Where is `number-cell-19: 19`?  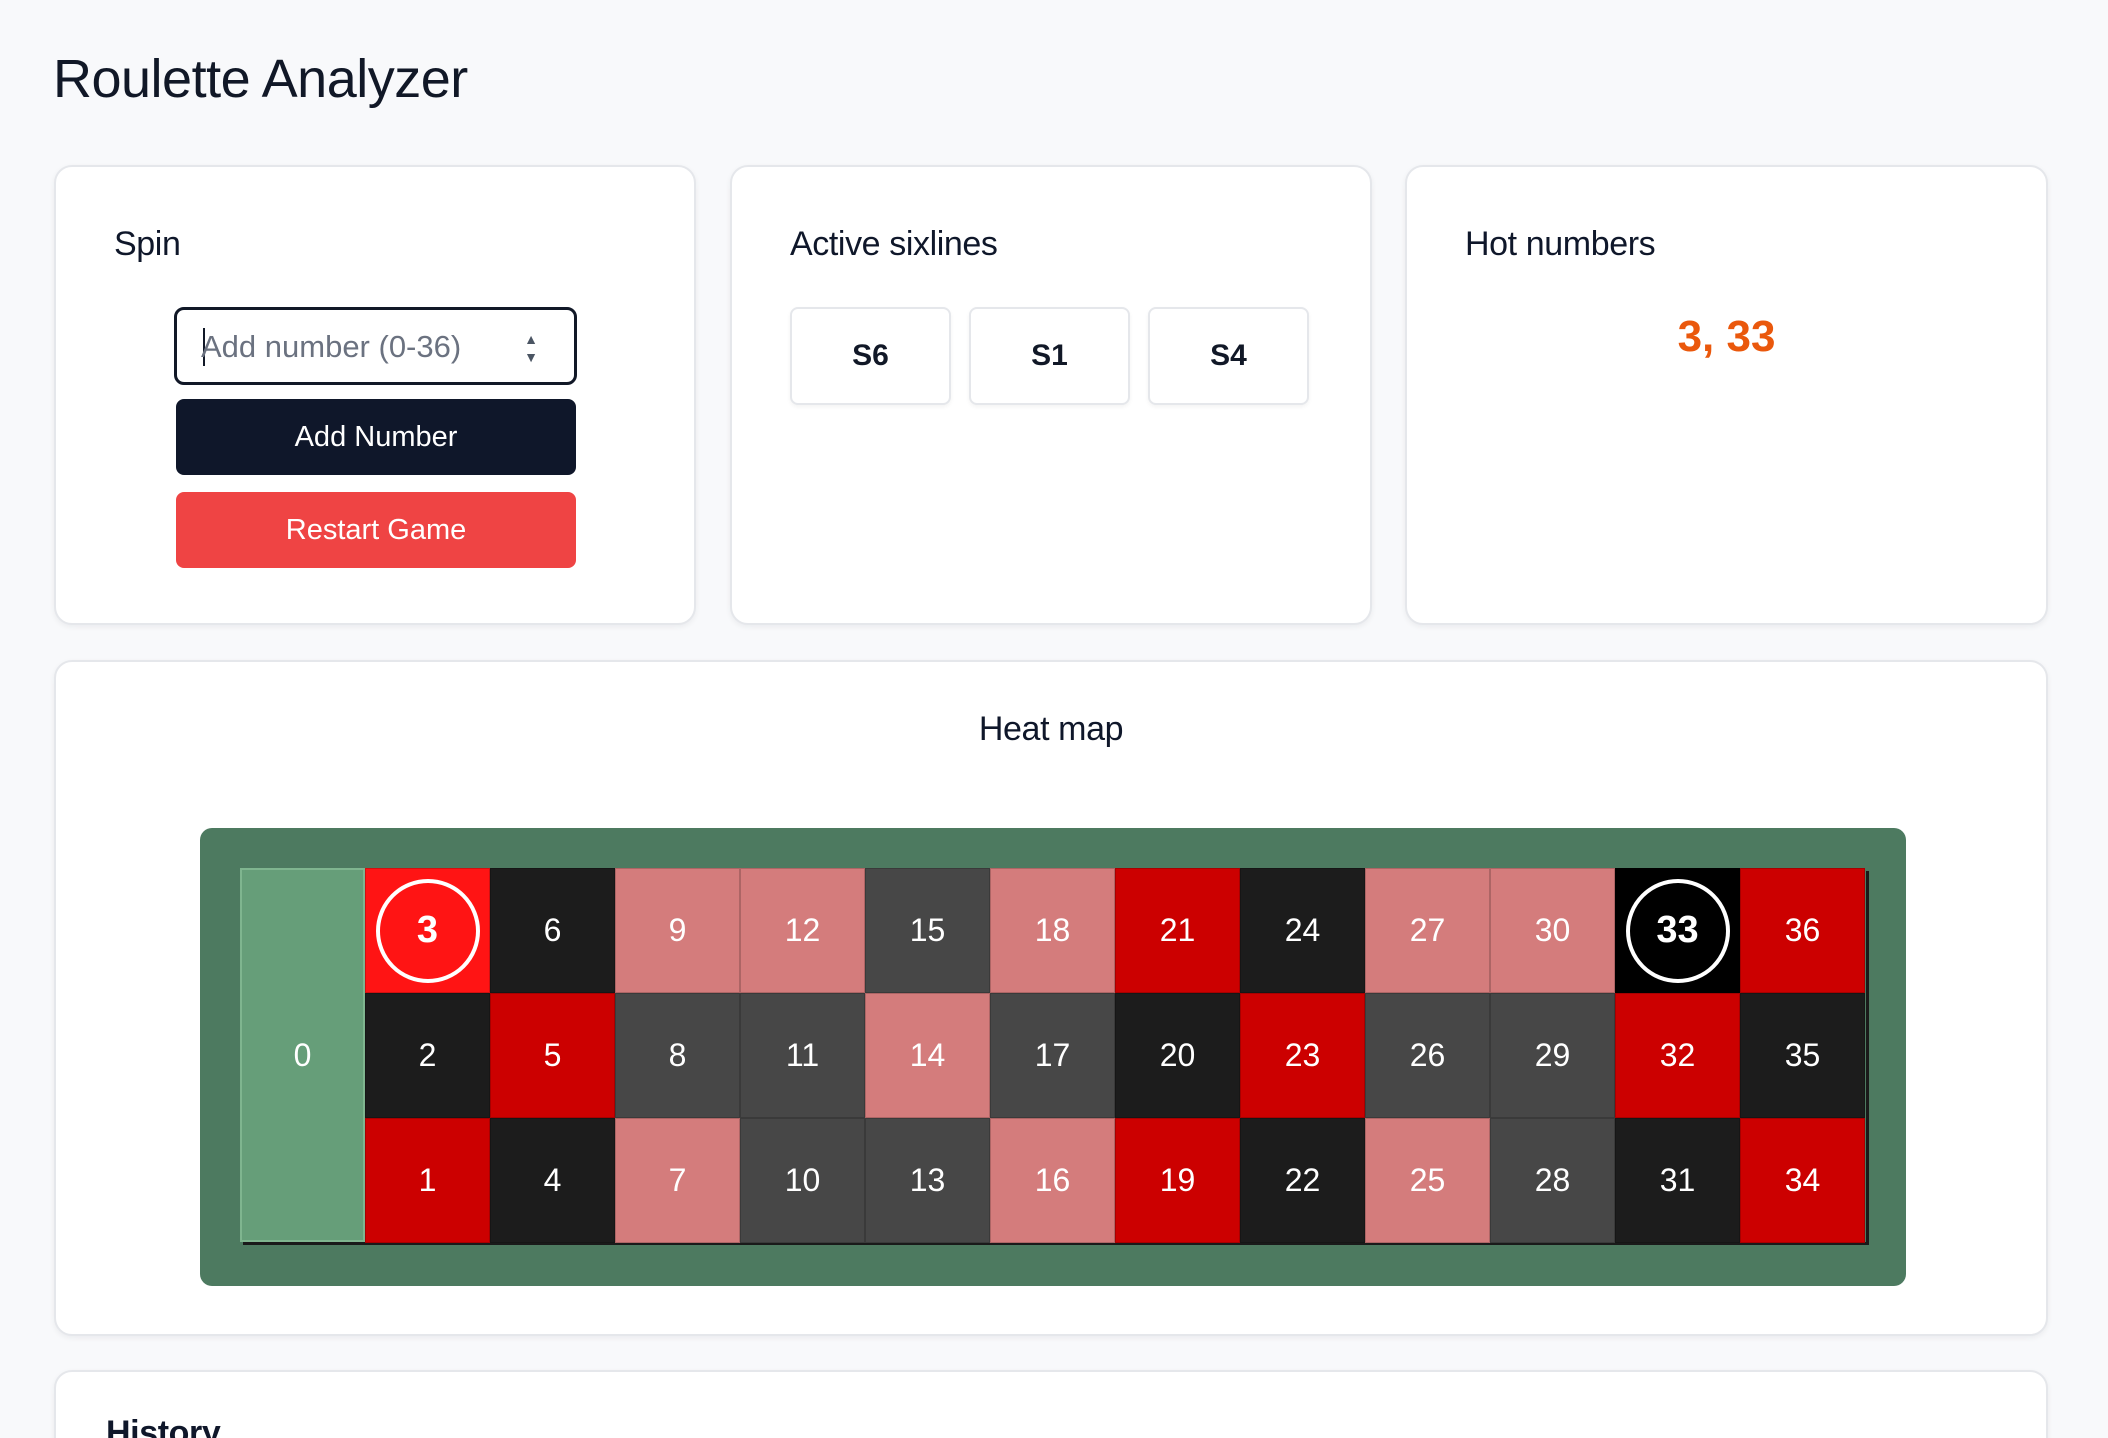
number-cell-19: 19 is located at coordinates (1177, 1180).